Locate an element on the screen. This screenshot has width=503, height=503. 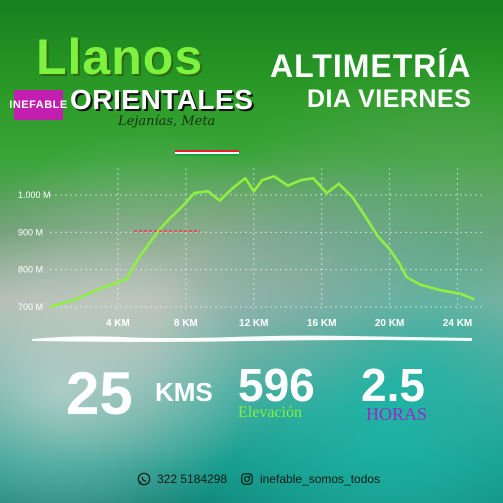
altimetry-title: ALTIMETRÍA is located at coordinates (371, 66).